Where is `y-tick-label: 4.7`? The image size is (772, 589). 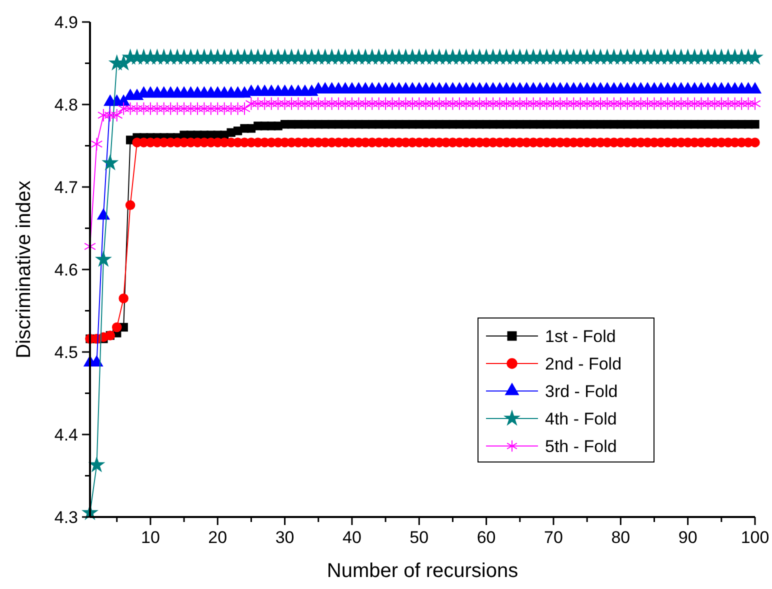
y-tick-label: 4.7 is located at coordinates (66, 187).